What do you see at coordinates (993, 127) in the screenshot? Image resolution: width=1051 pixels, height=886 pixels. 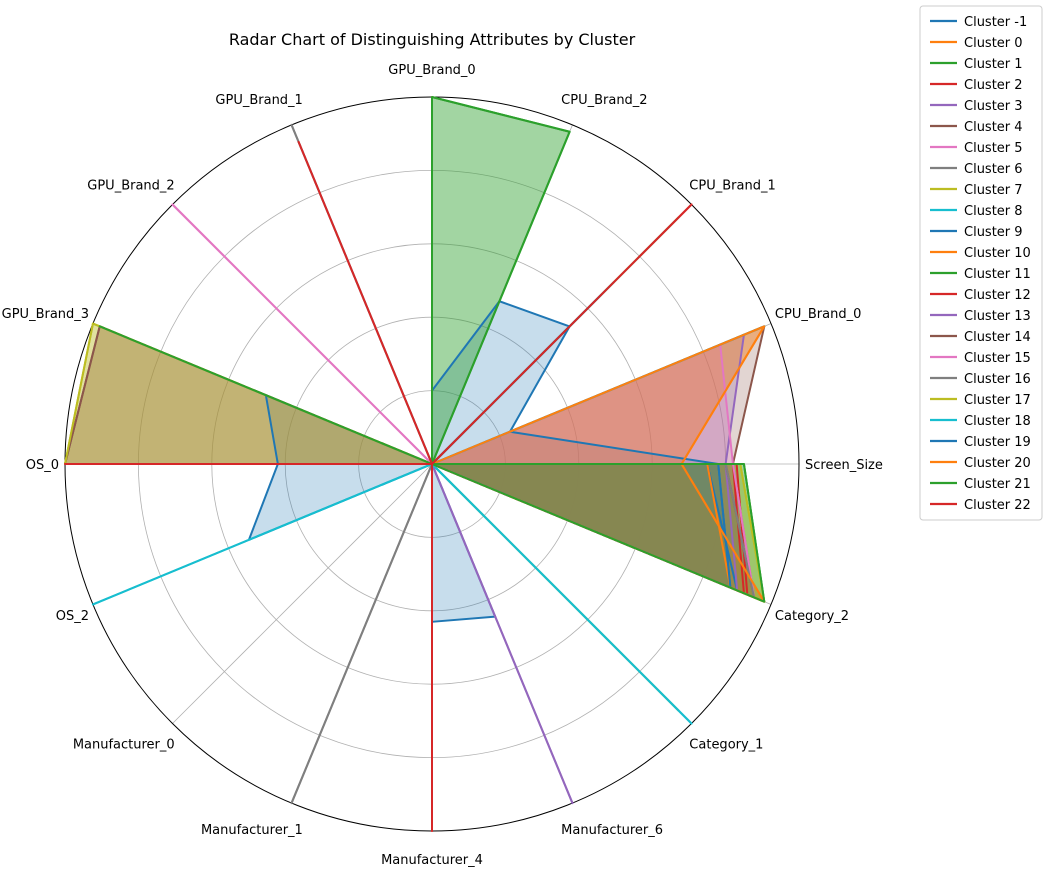 I see `legend-label: Cluster 4` at bounding box center [993, 127].